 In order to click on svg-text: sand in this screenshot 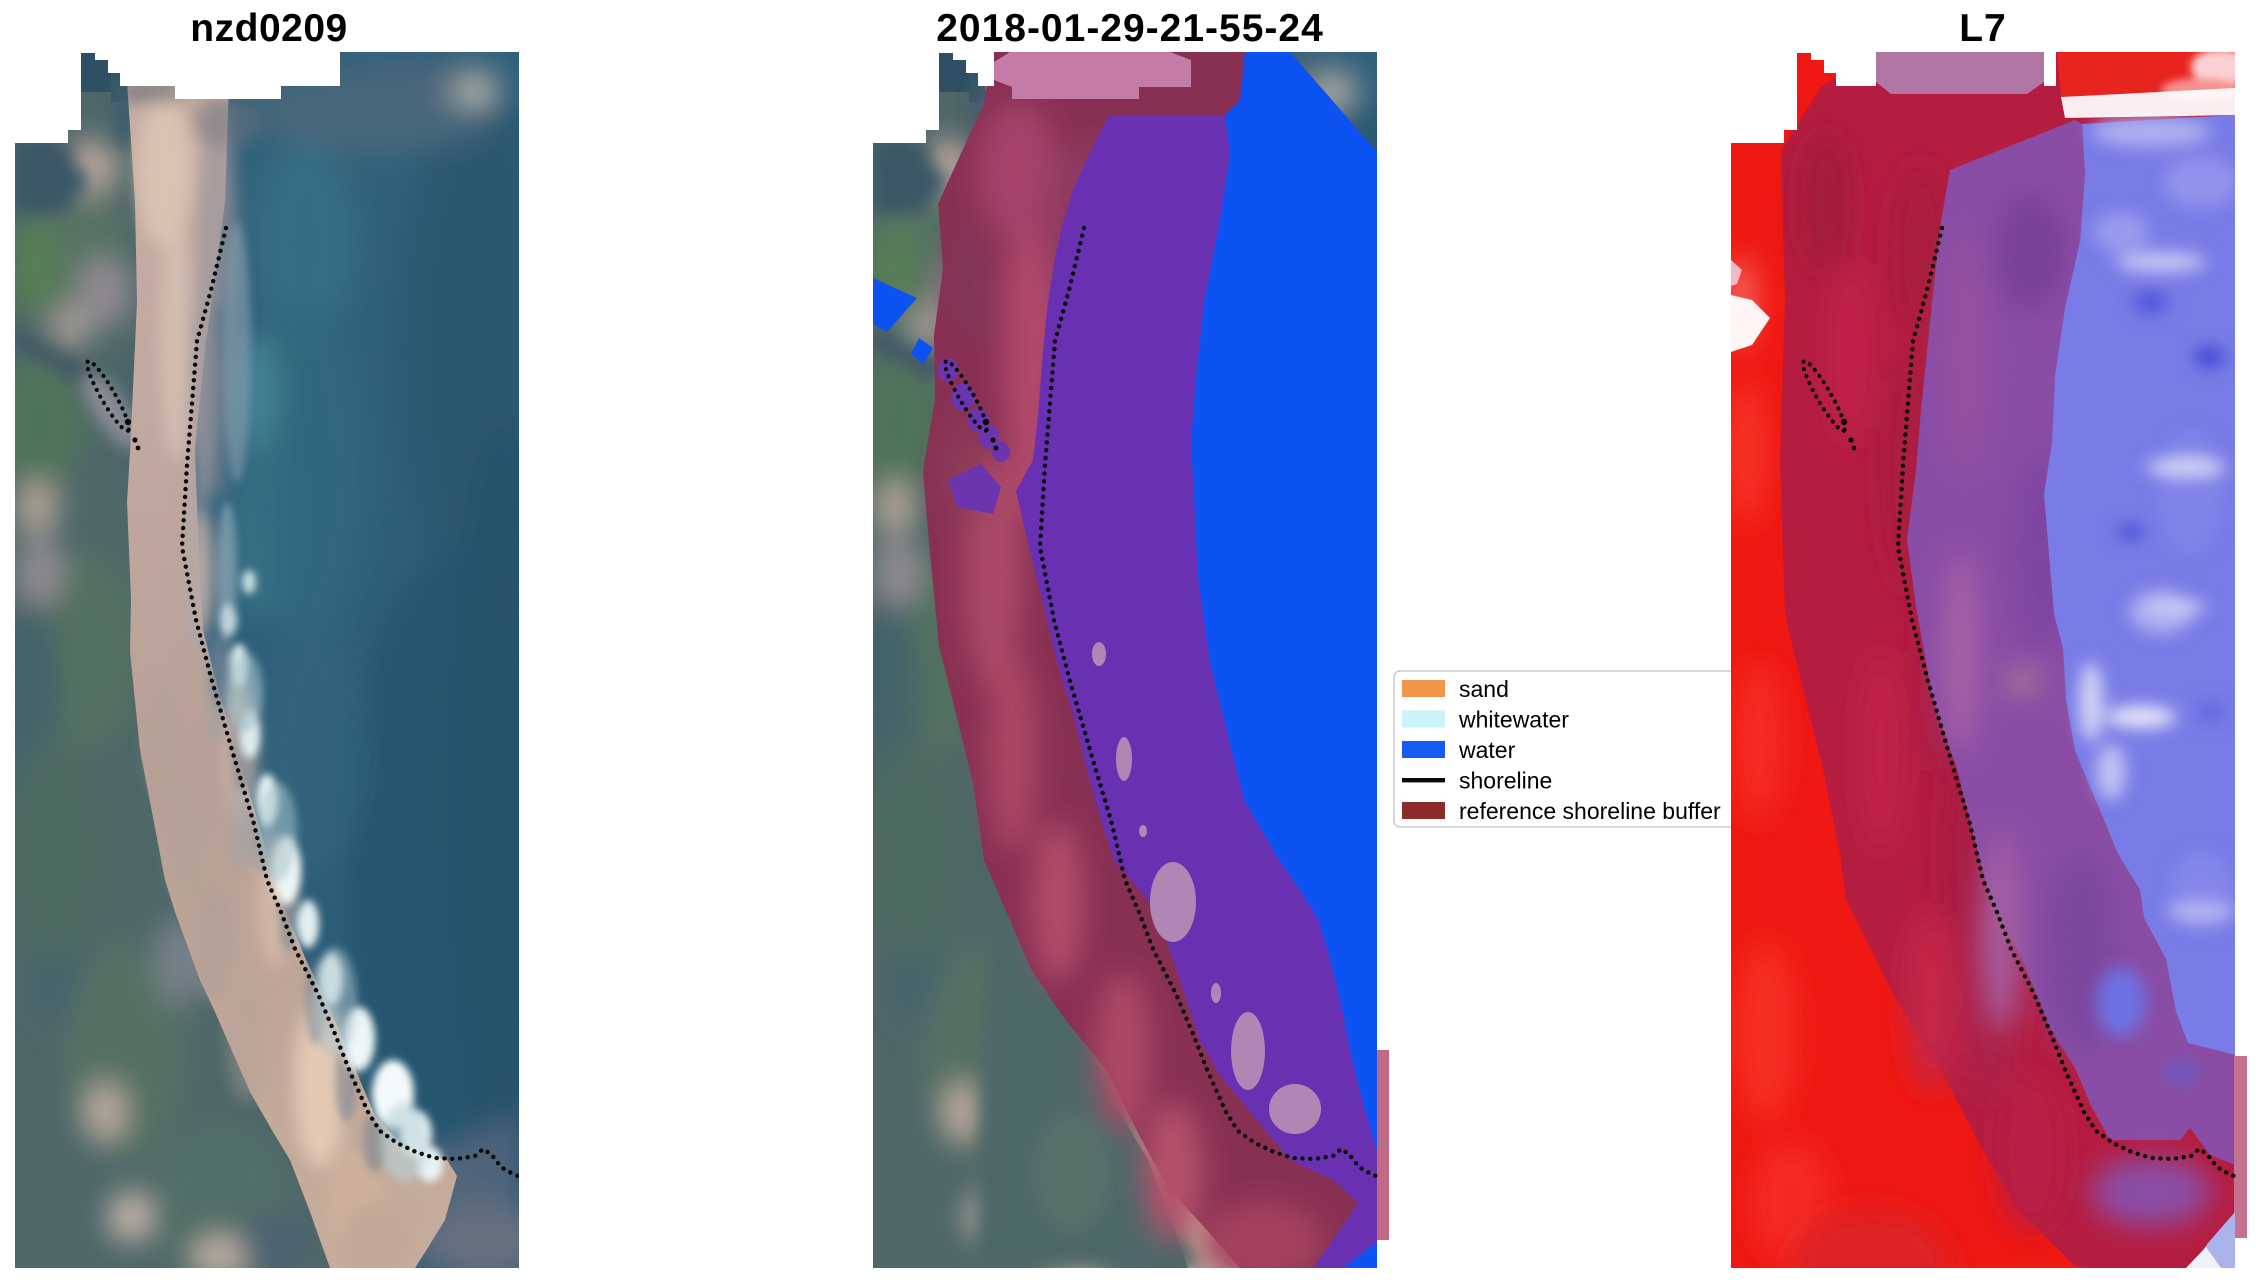, I will do `click(1484, 689)`.